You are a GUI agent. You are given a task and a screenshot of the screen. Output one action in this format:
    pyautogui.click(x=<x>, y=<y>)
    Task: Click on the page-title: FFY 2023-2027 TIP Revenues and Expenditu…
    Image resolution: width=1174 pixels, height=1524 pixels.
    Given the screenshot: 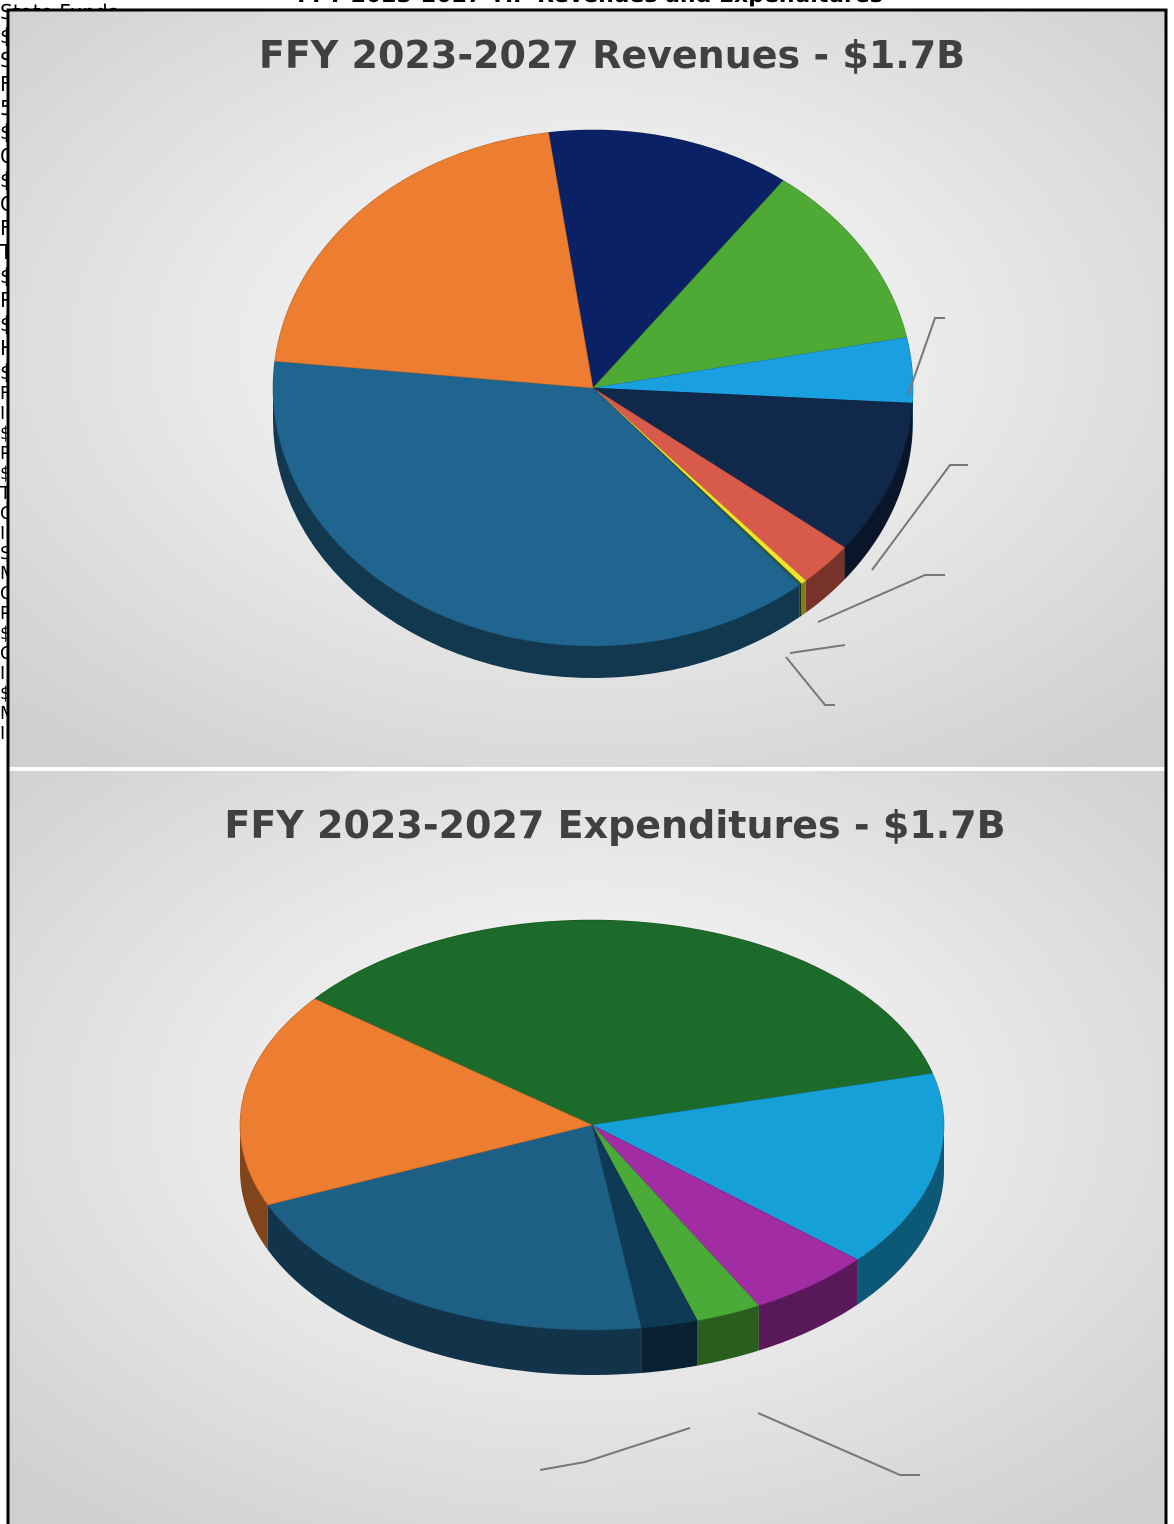 What is the action you would take?
    pyautogui.click(x=590, y=4)
    